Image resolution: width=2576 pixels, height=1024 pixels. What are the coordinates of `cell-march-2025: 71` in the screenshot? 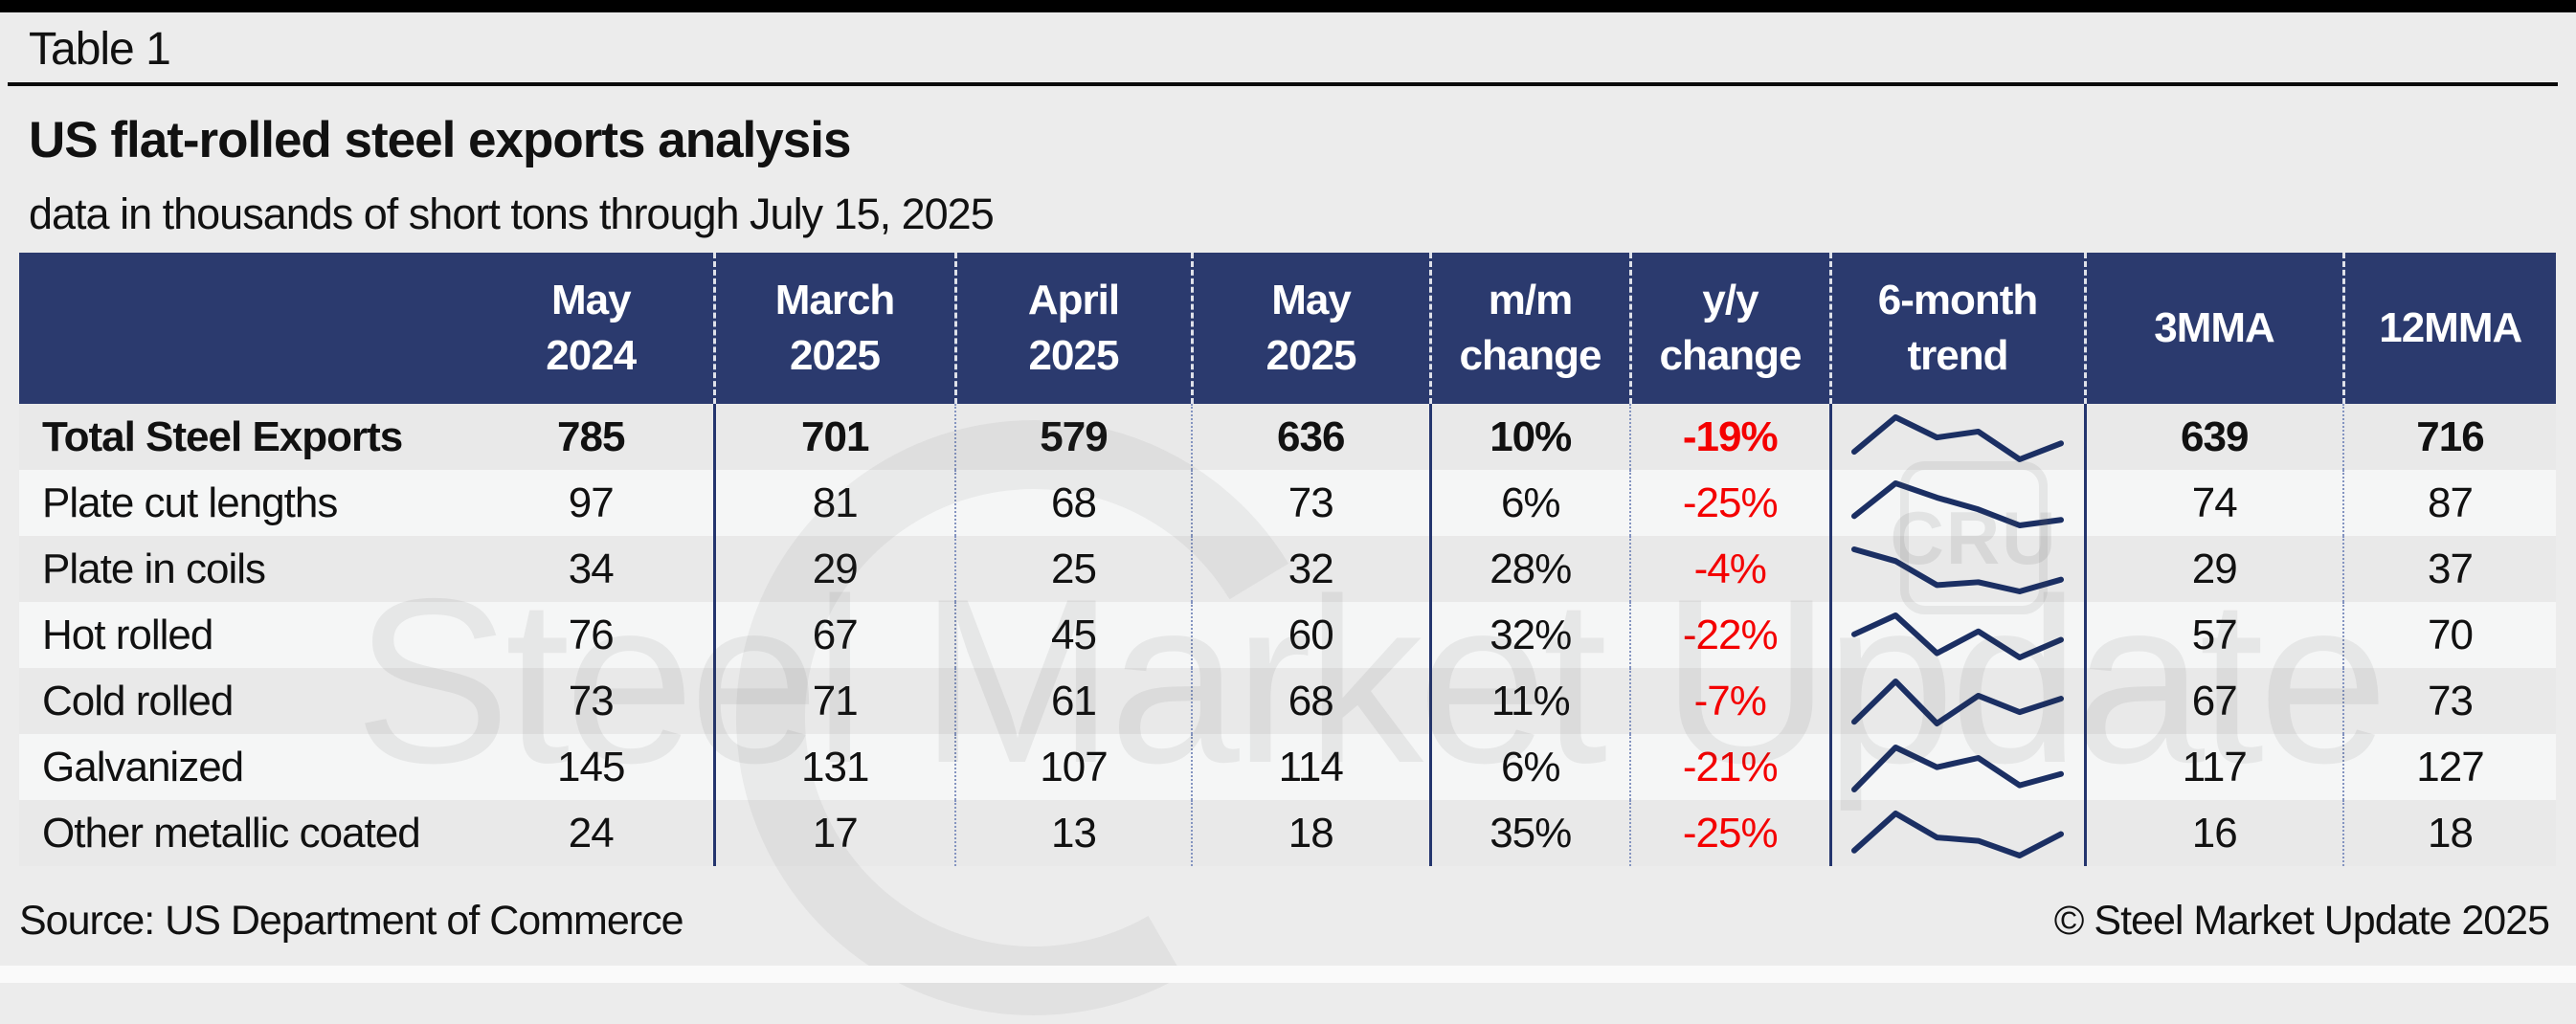 It's located at (833, 701).